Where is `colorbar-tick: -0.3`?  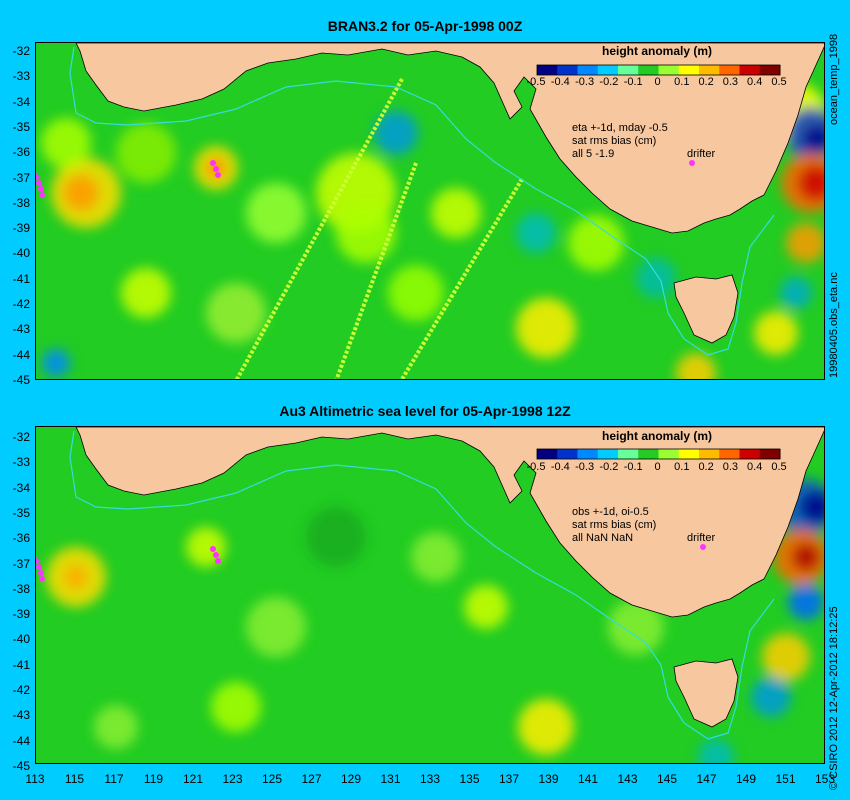
colorbar-tick: -0.3 is located at coordinates (585, 82).